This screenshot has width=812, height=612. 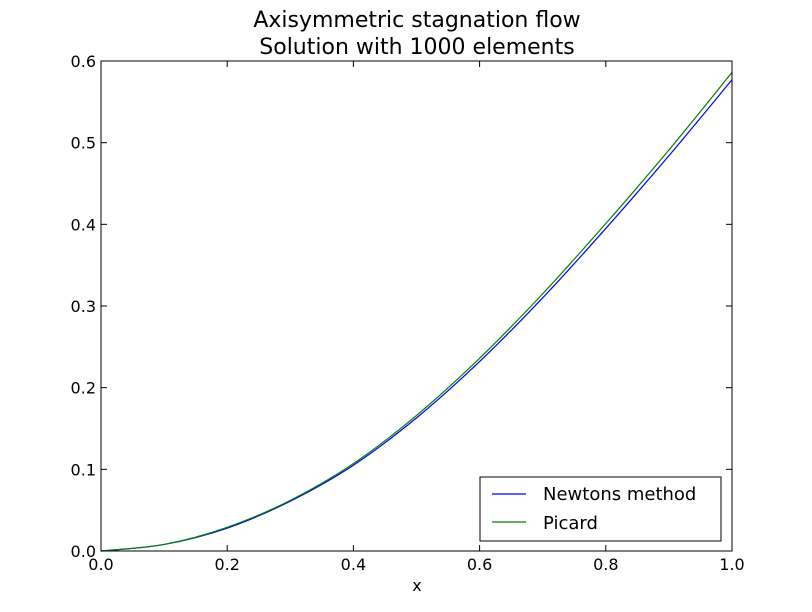 I want to click on y-tick-label-5: 0.5, so click(x=83, y=143).